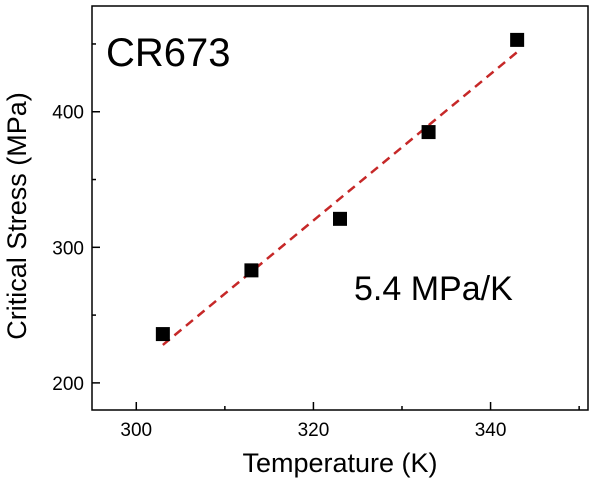 This screenshot has width=600, height=479. I want to click on y-tick-label: 400, so click(68, 113).